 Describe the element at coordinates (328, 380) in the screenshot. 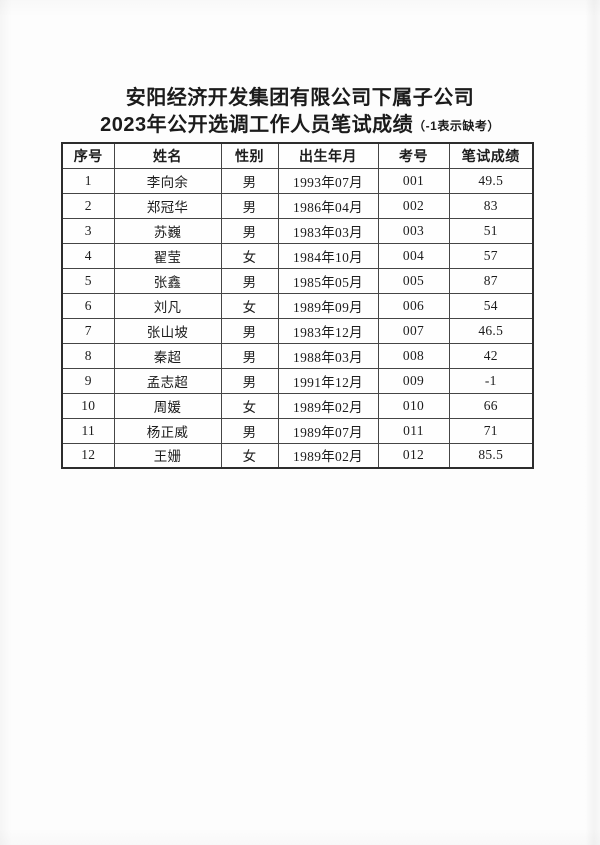

I see `table-cell: 1991年12月` at that location.